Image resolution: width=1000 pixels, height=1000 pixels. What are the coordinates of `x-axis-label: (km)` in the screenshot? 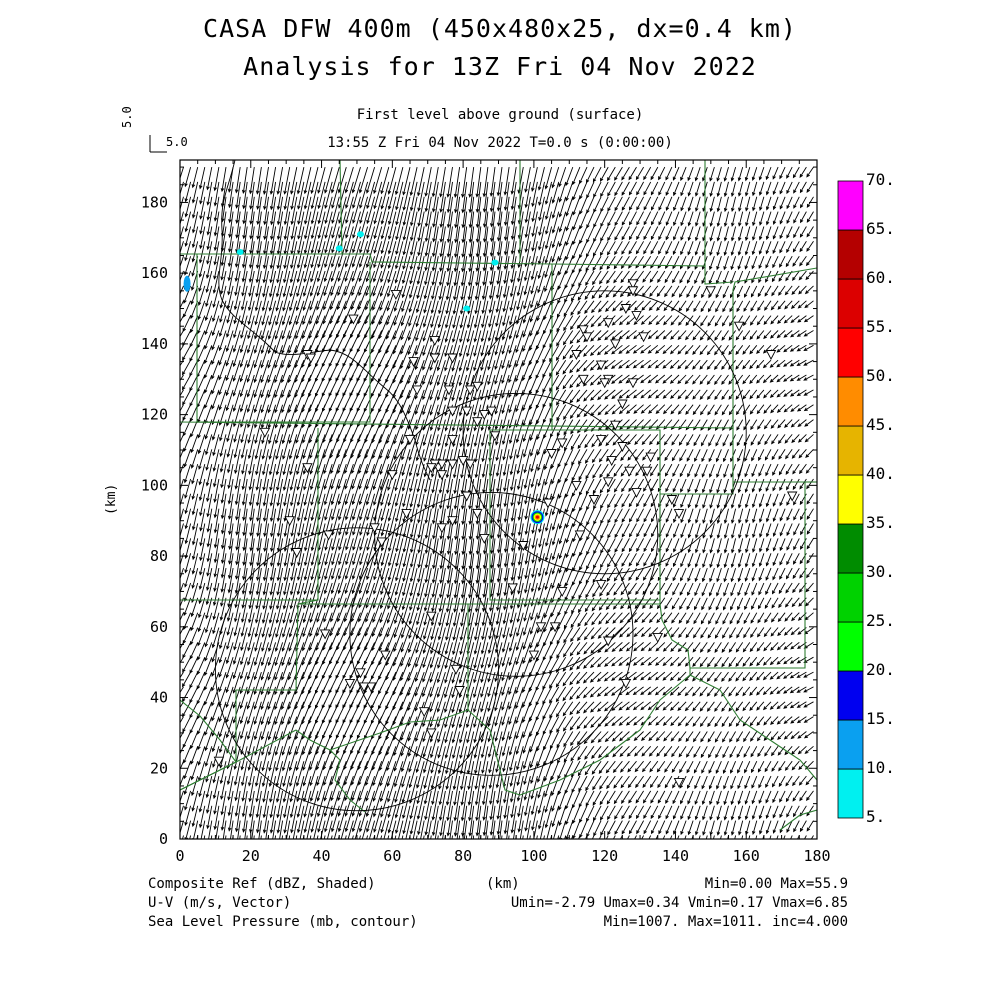 It's located at (503, 884).